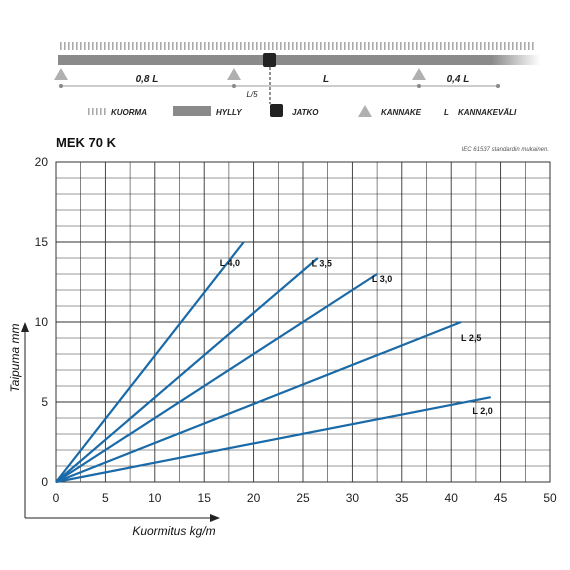 The width and height of the screenshot is (570, 570). I want to click on legend-support-label: KANNAKE, so click(401, 112).